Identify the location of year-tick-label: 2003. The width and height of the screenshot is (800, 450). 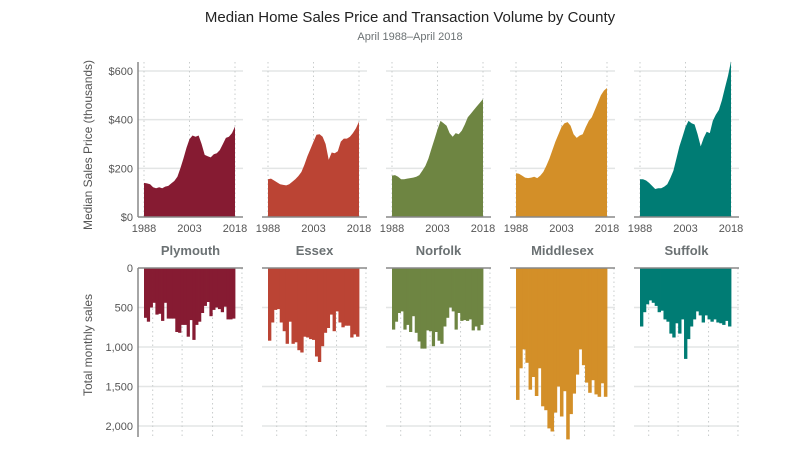
(313, 229).